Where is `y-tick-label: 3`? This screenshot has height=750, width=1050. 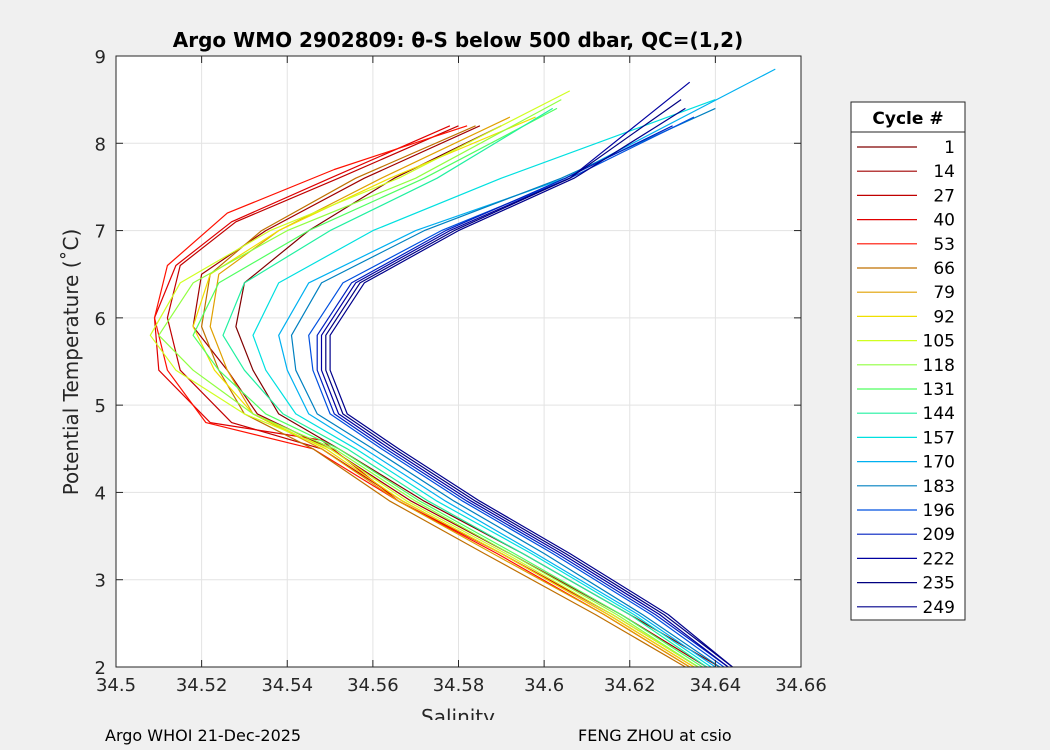
y-tick-label: 3 is located at coordinates (100, 581).